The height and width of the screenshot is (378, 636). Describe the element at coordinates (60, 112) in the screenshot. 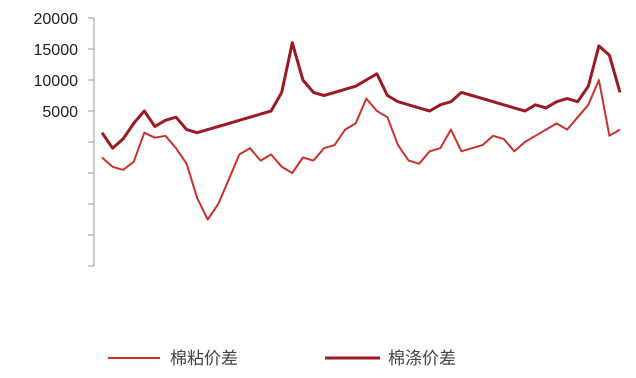

I see `y-tick-label: 5000` at that location.